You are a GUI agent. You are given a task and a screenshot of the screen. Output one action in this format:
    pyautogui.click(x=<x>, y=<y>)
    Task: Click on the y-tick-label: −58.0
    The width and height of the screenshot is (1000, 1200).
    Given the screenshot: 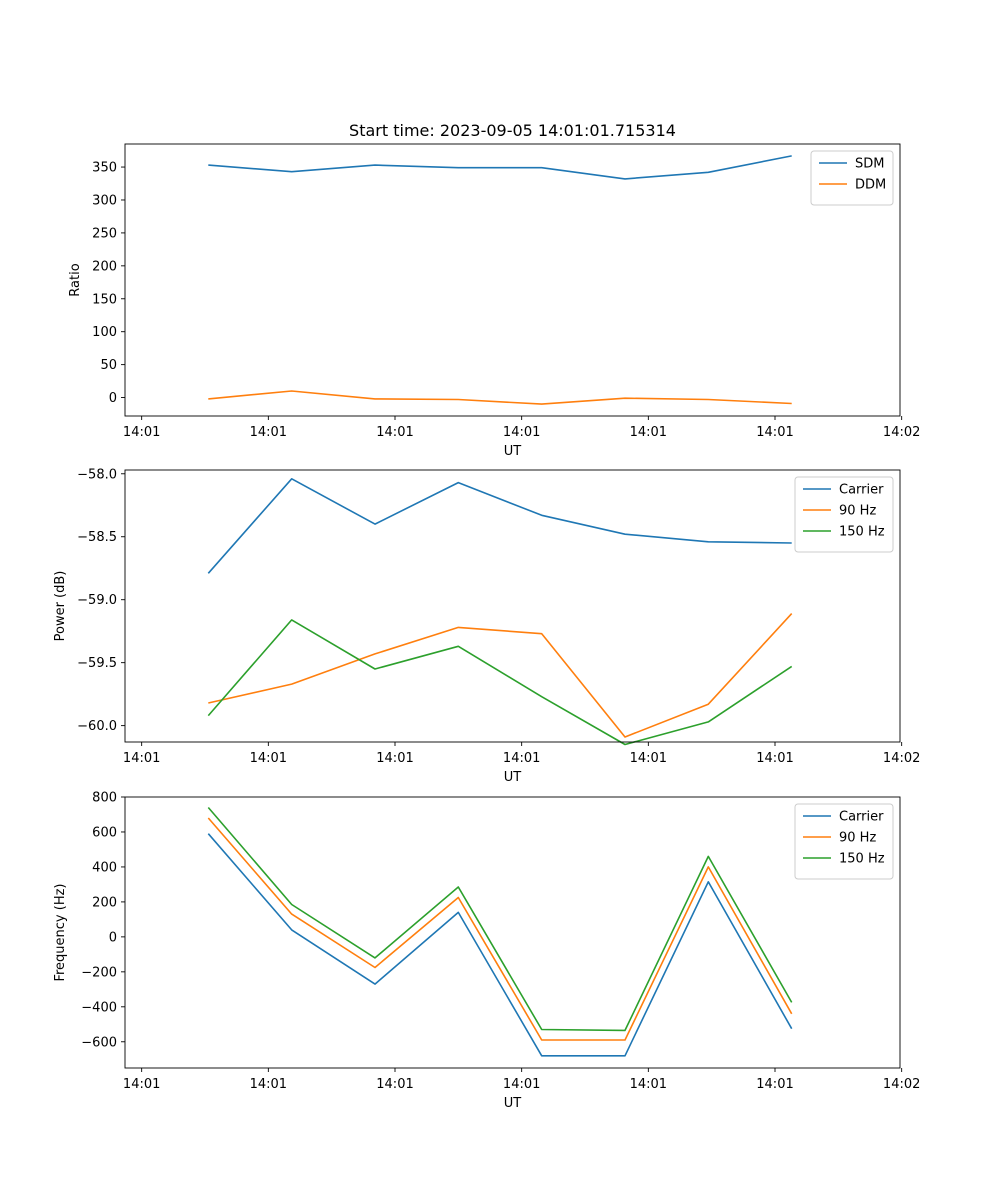 What is the action you would take?
    pyautogui.click(x=97, y=474)
    